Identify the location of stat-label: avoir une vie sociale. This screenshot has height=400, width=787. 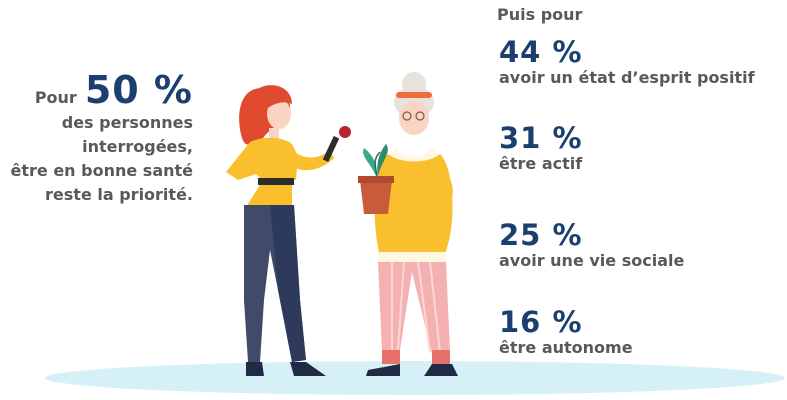
(592, 260).